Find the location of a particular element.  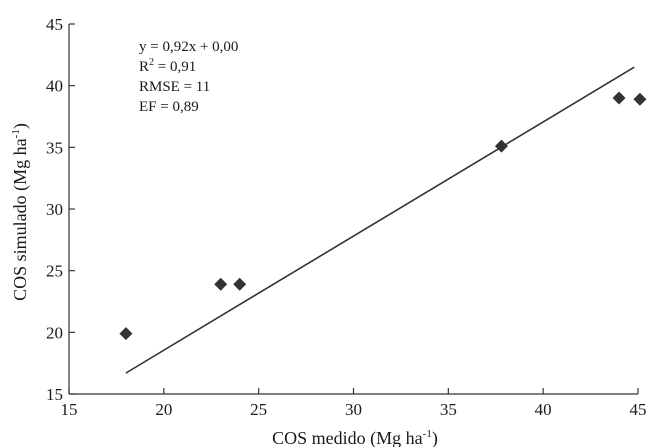

x-axis-label: COS medido (Mg ha-1) is located at coordinates (355, 437).